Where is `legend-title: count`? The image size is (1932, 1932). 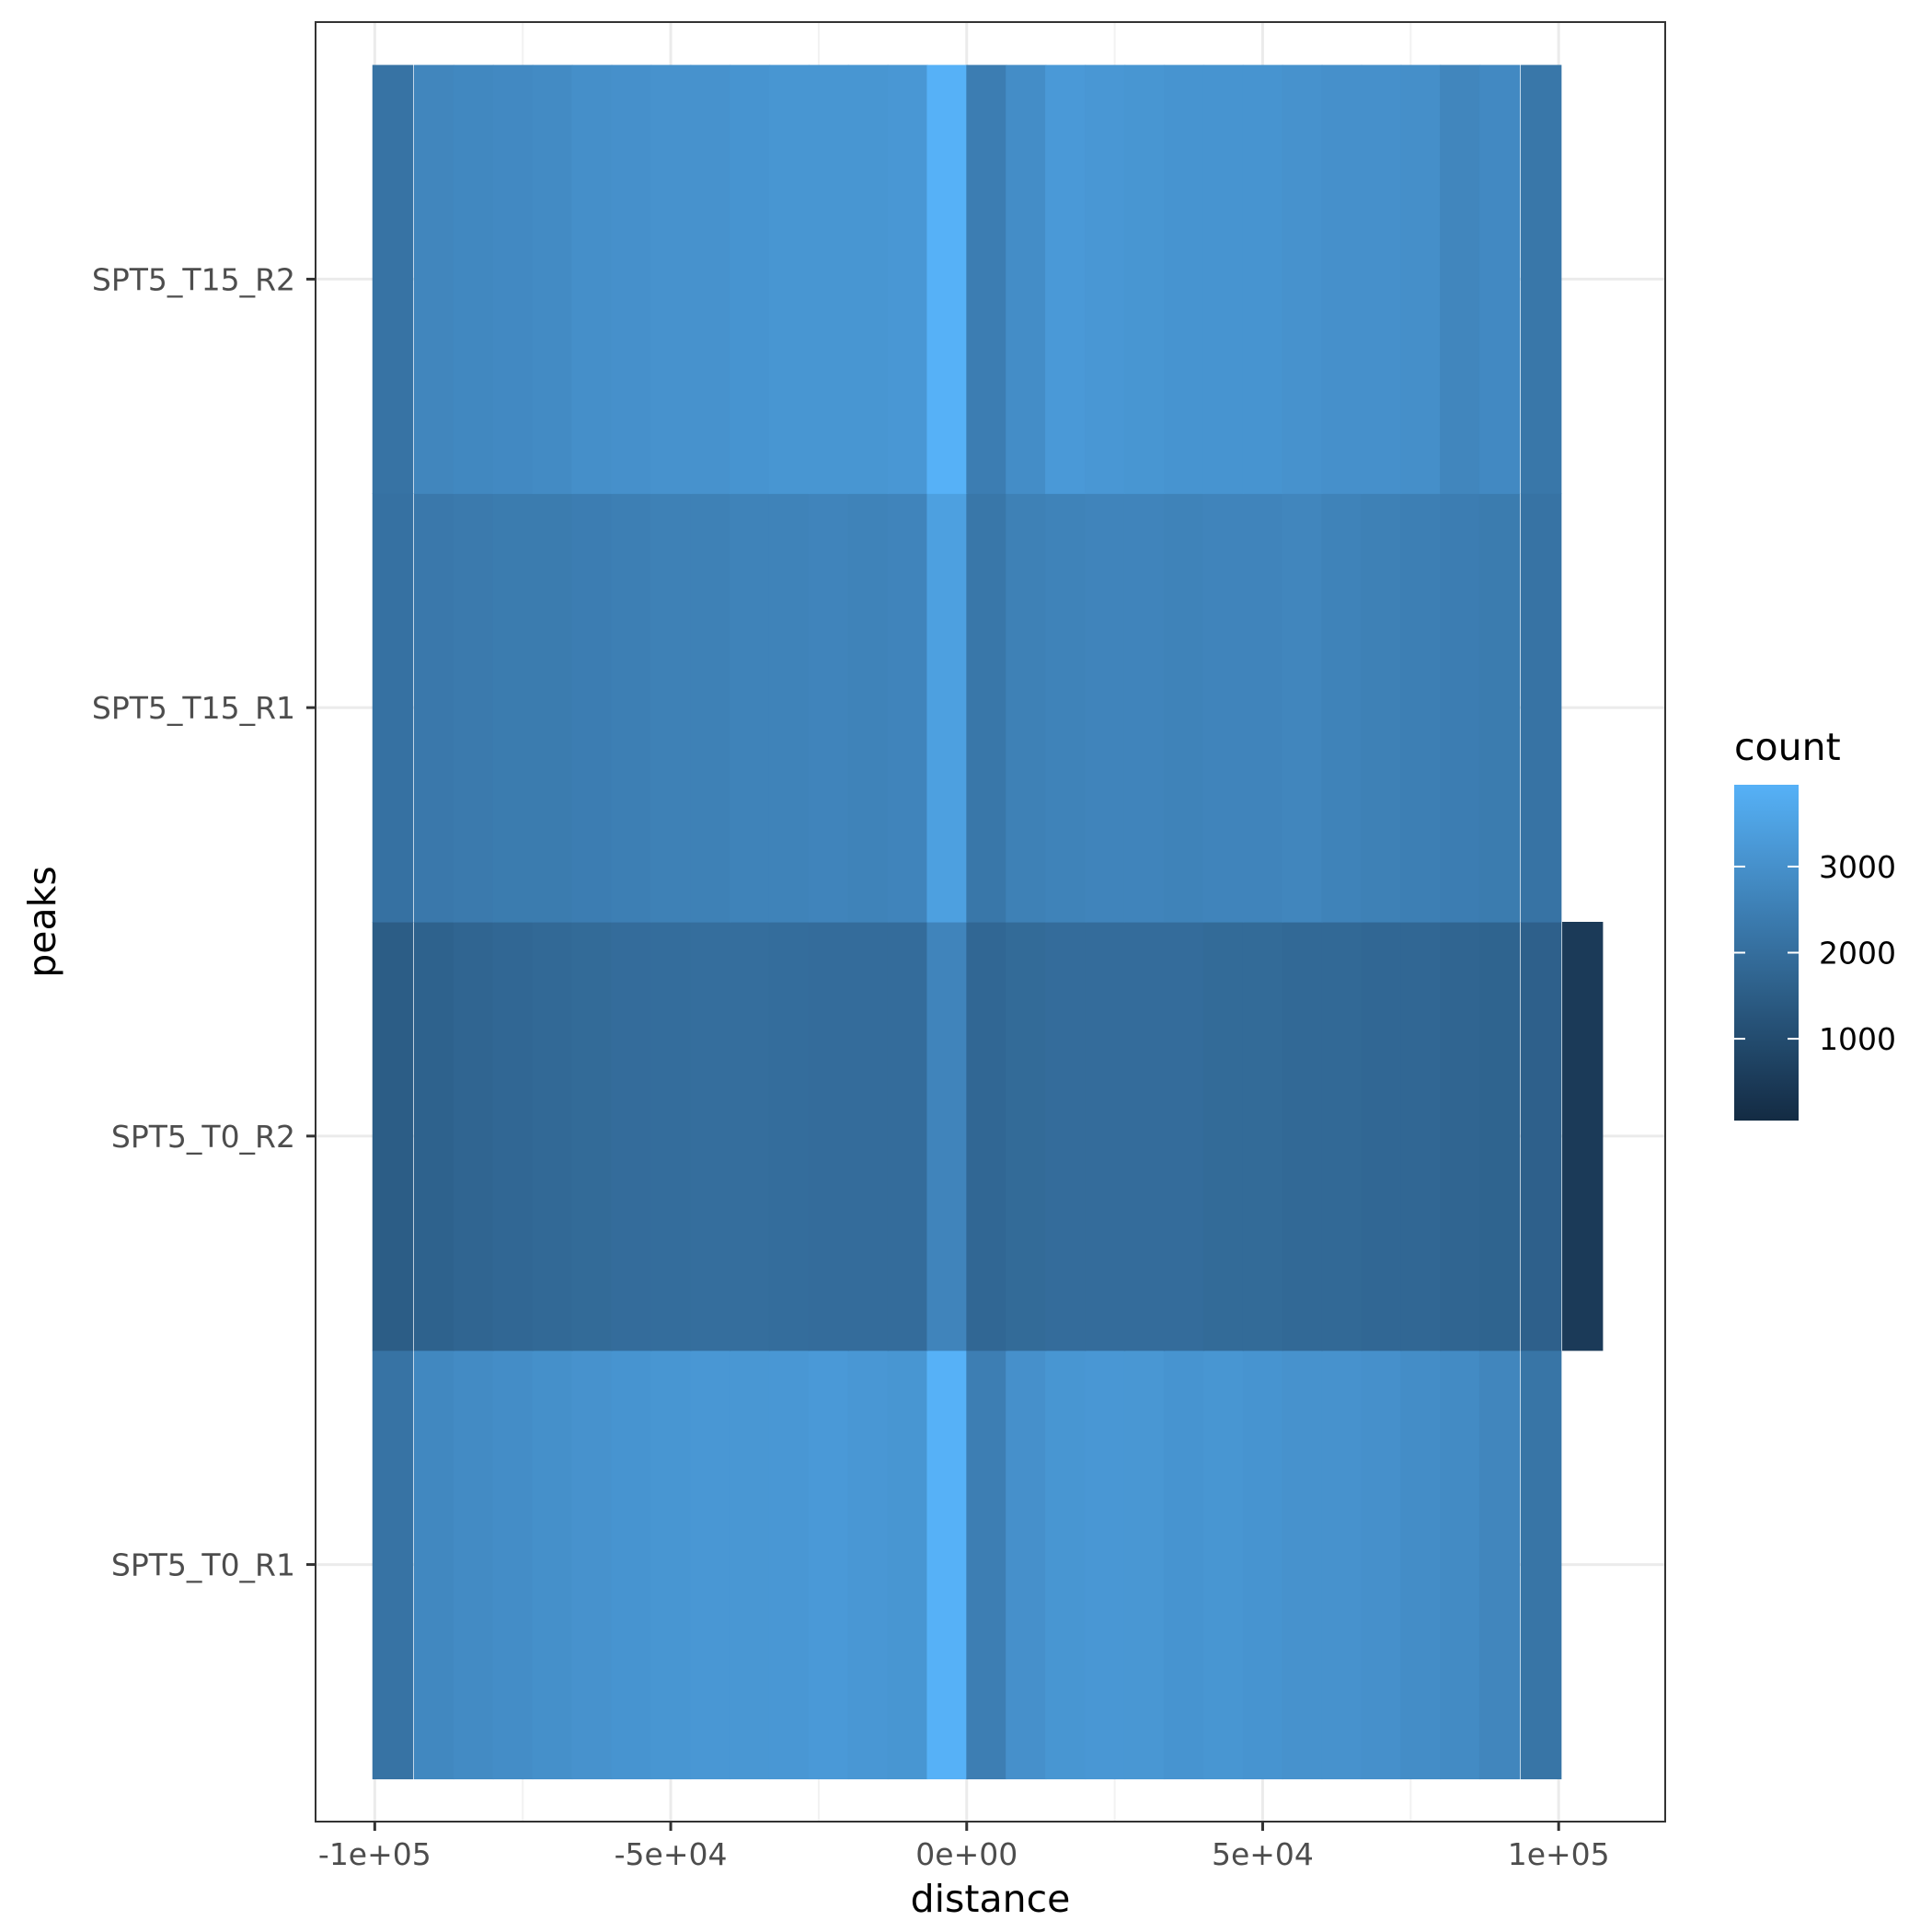 legend-title: count is located at coordinates (1787, 747).